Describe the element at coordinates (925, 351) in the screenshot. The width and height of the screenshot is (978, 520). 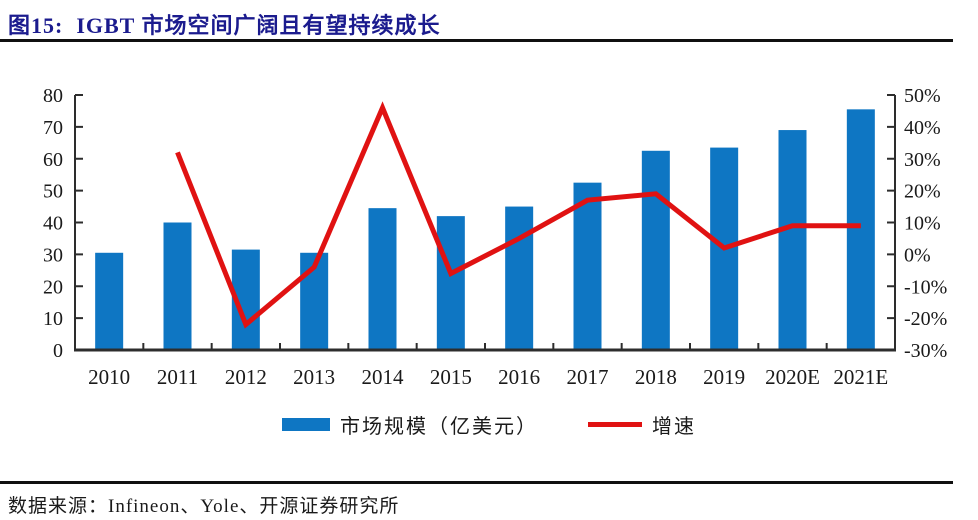
I see `right-axis-label: -30%` at that location.